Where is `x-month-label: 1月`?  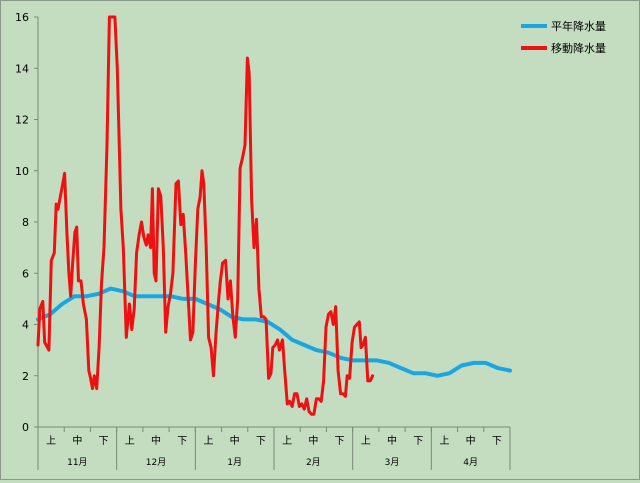 x-month-label: 1月 is located at coordinates (234, 462).